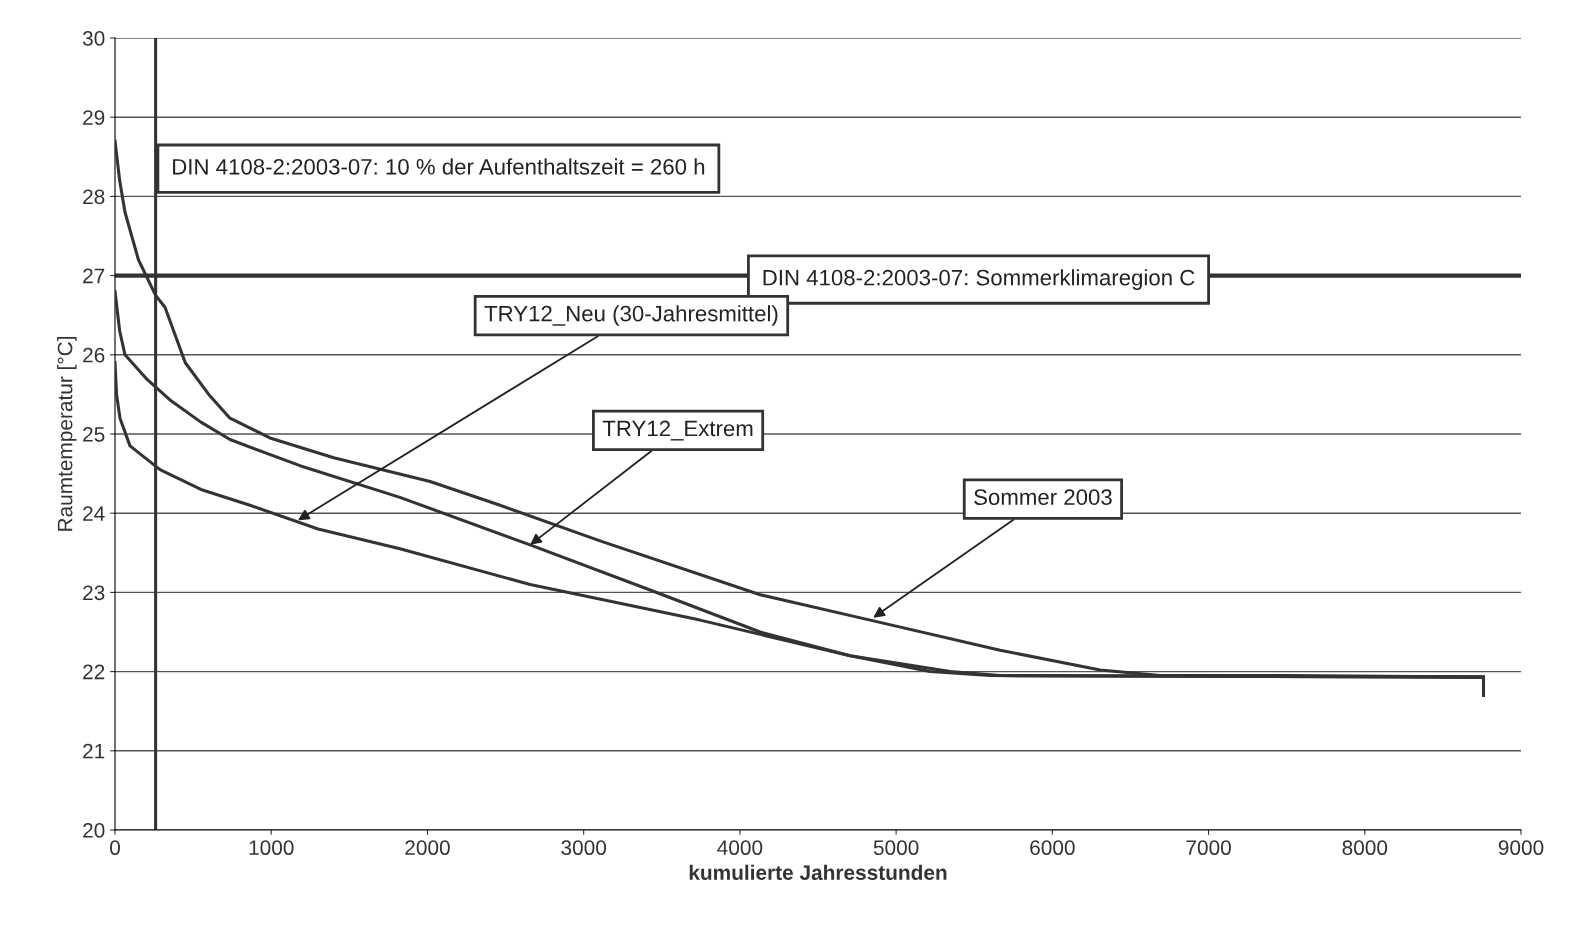 This screenshot has height=949, width=1585. I want to click on annotation: DIN 4108-2:2003-07: Sommerklimaregion C, so click(979, 279).